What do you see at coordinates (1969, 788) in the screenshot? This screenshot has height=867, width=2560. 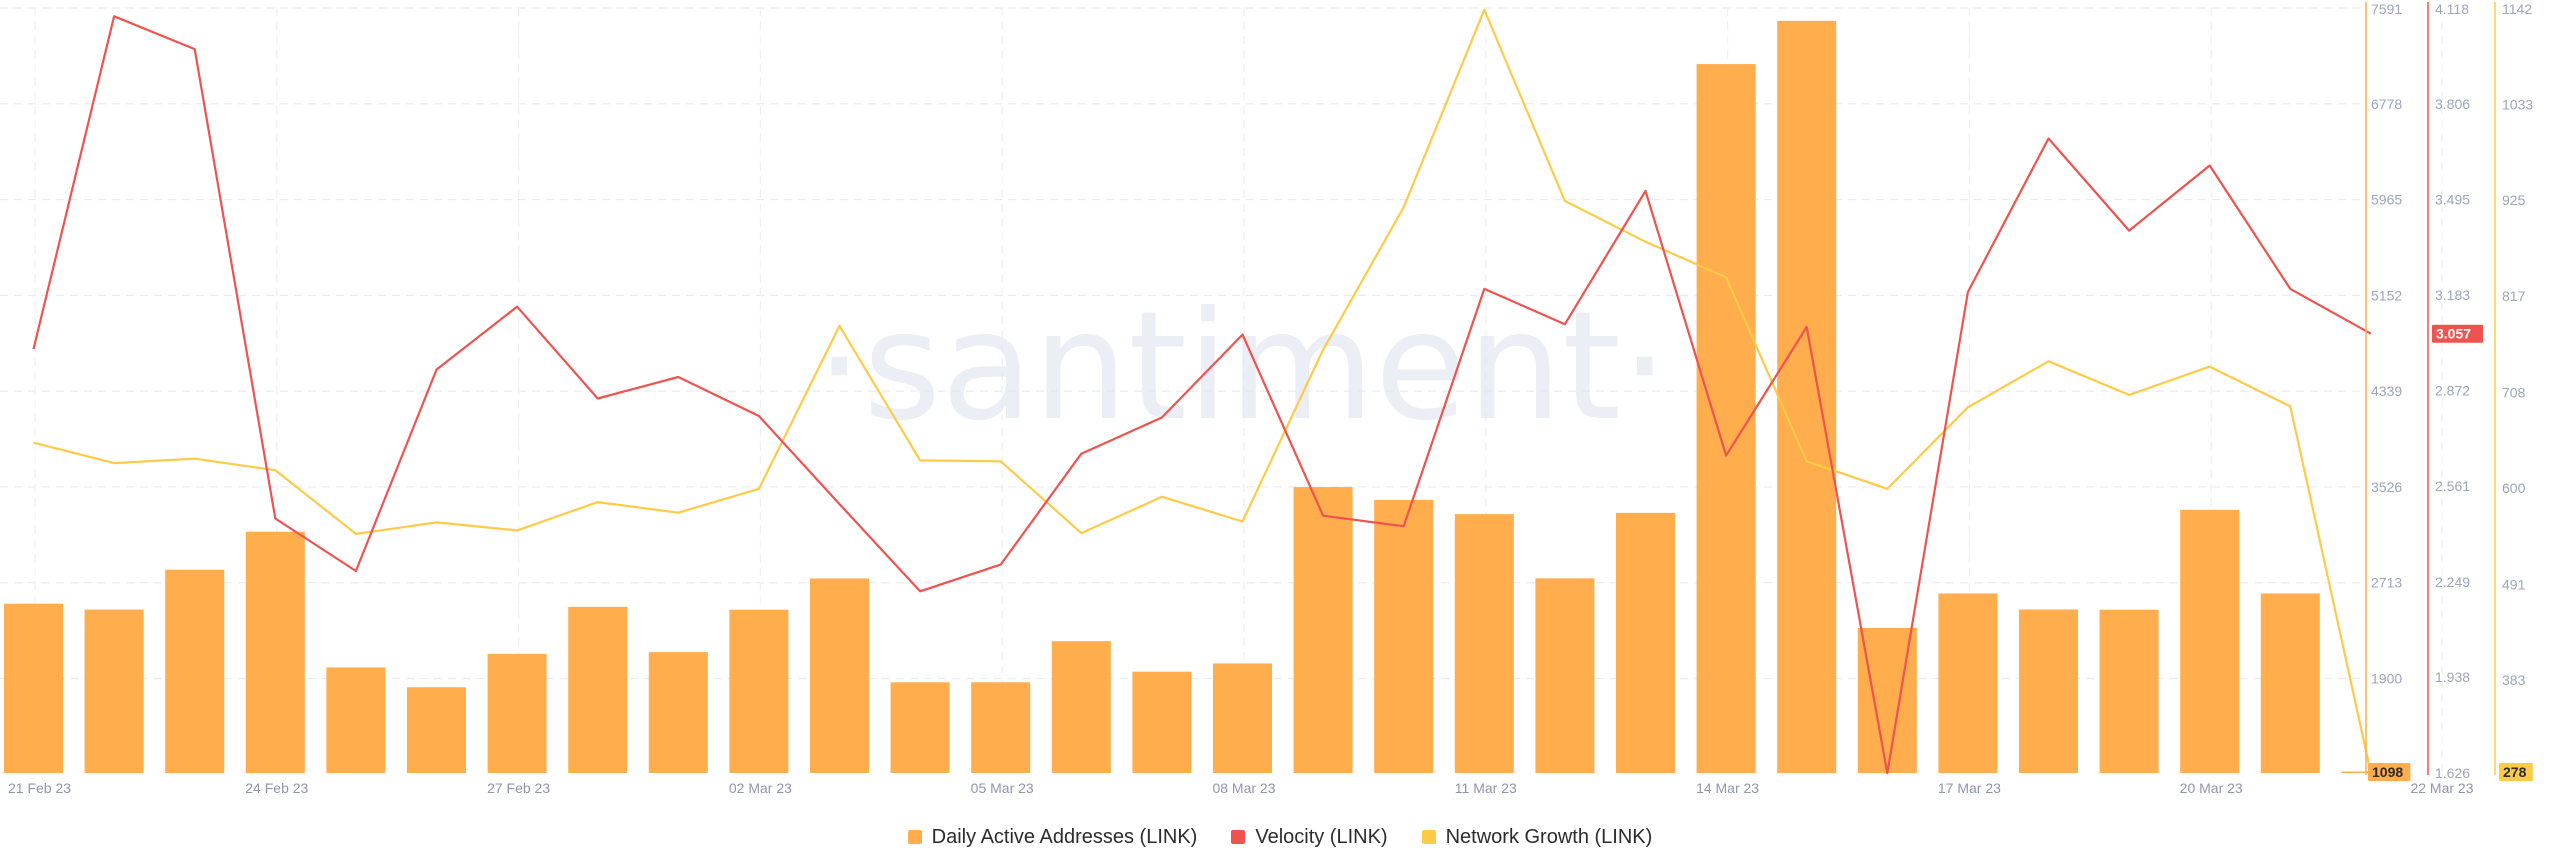 I see `x-tick-label: 17 Mar 23` at bounding box center [1969, 788].